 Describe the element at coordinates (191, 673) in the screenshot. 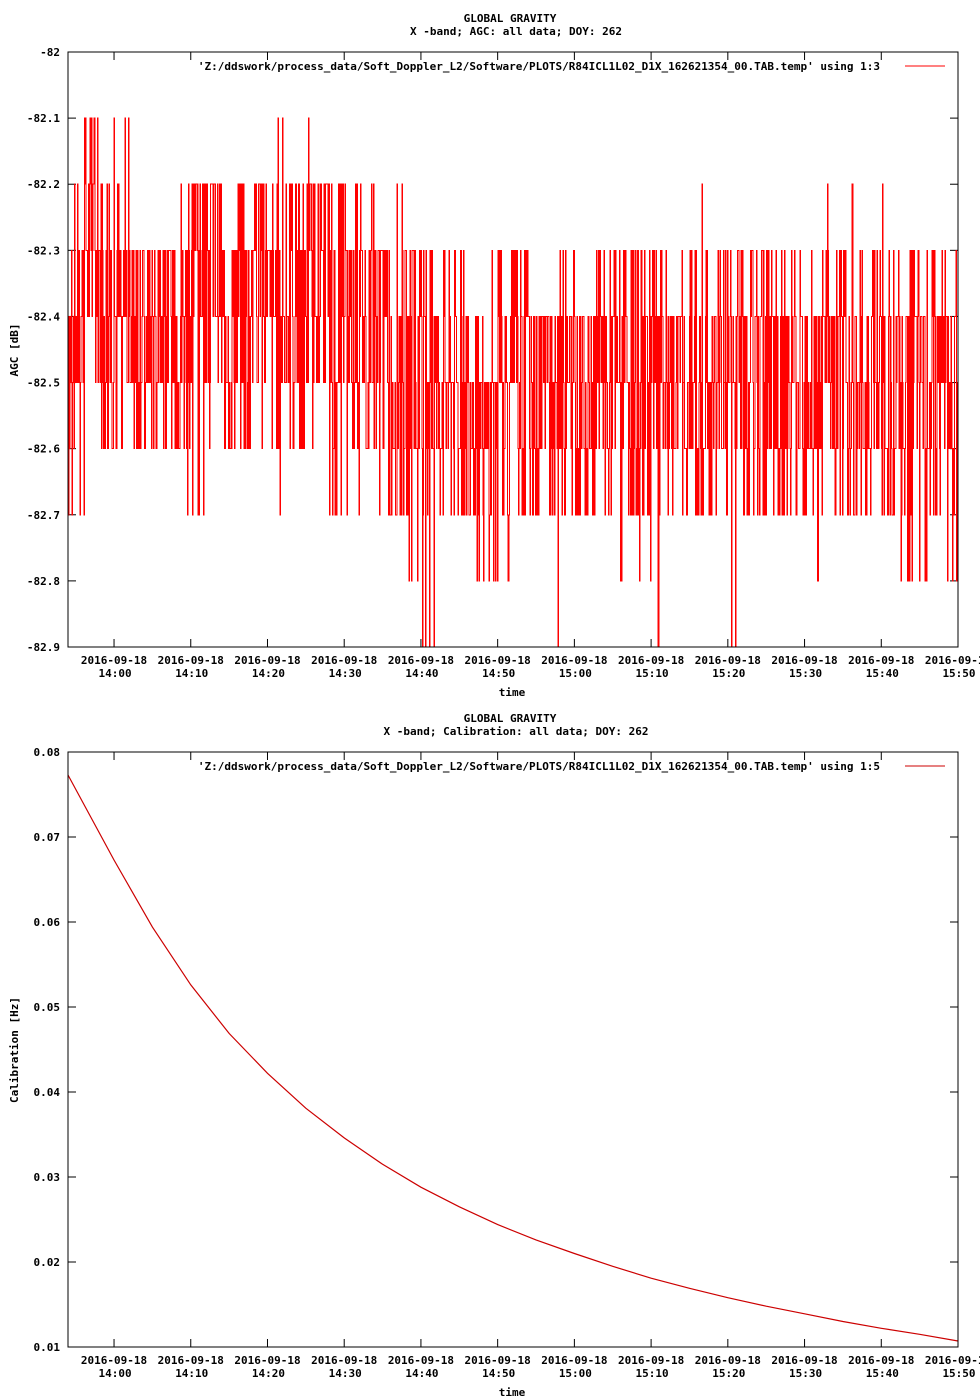

I see `agc-x-tick-time: 14:10` at that location.